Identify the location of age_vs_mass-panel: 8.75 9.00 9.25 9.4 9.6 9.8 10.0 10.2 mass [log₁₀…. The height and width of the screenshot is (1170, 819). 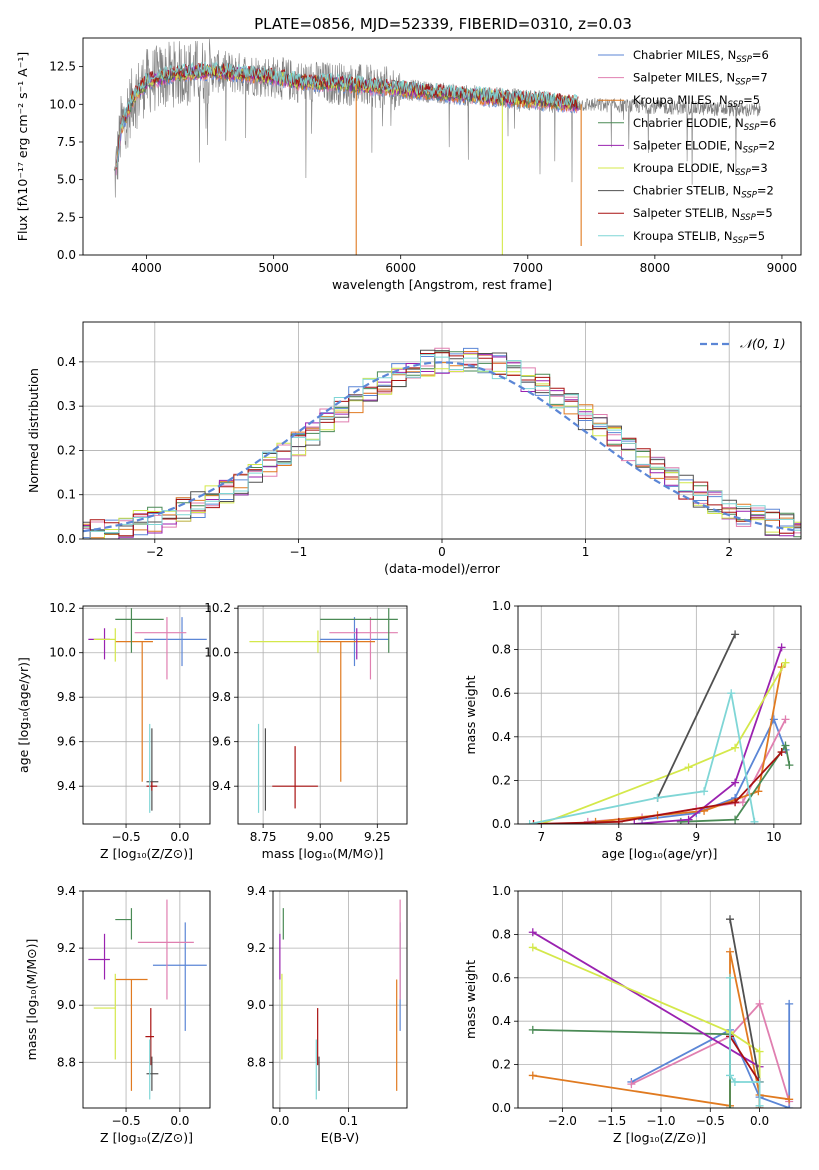
(306, 731).